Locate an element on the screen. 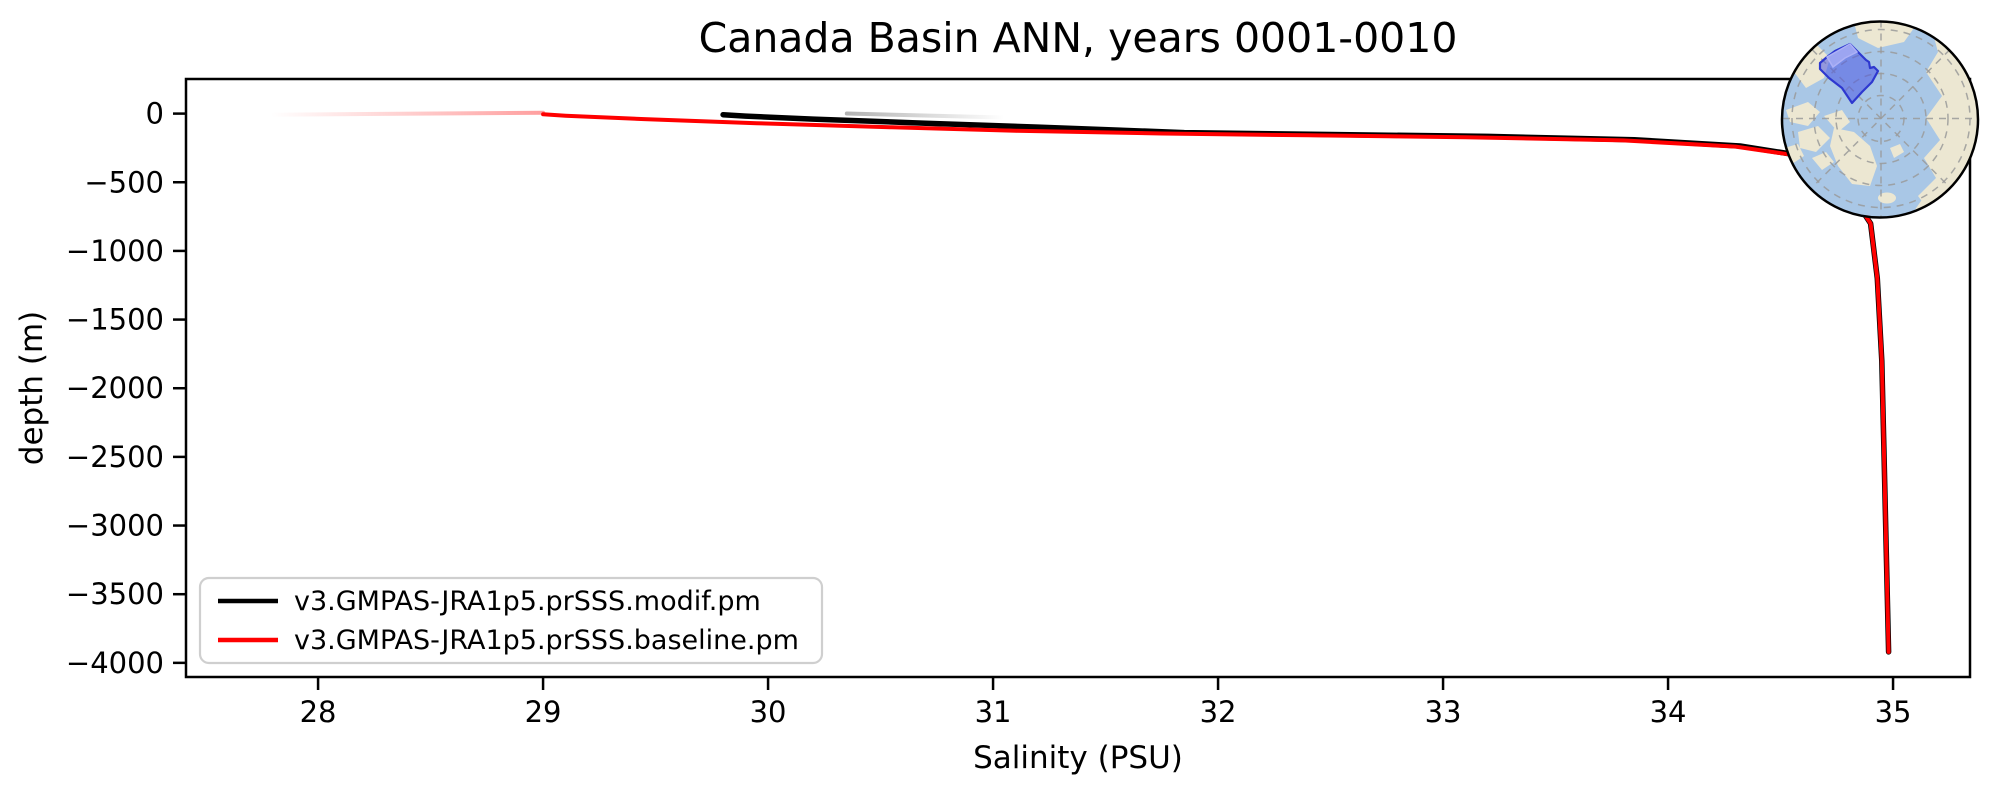  map-outline is located at coordinates (1880, 119).